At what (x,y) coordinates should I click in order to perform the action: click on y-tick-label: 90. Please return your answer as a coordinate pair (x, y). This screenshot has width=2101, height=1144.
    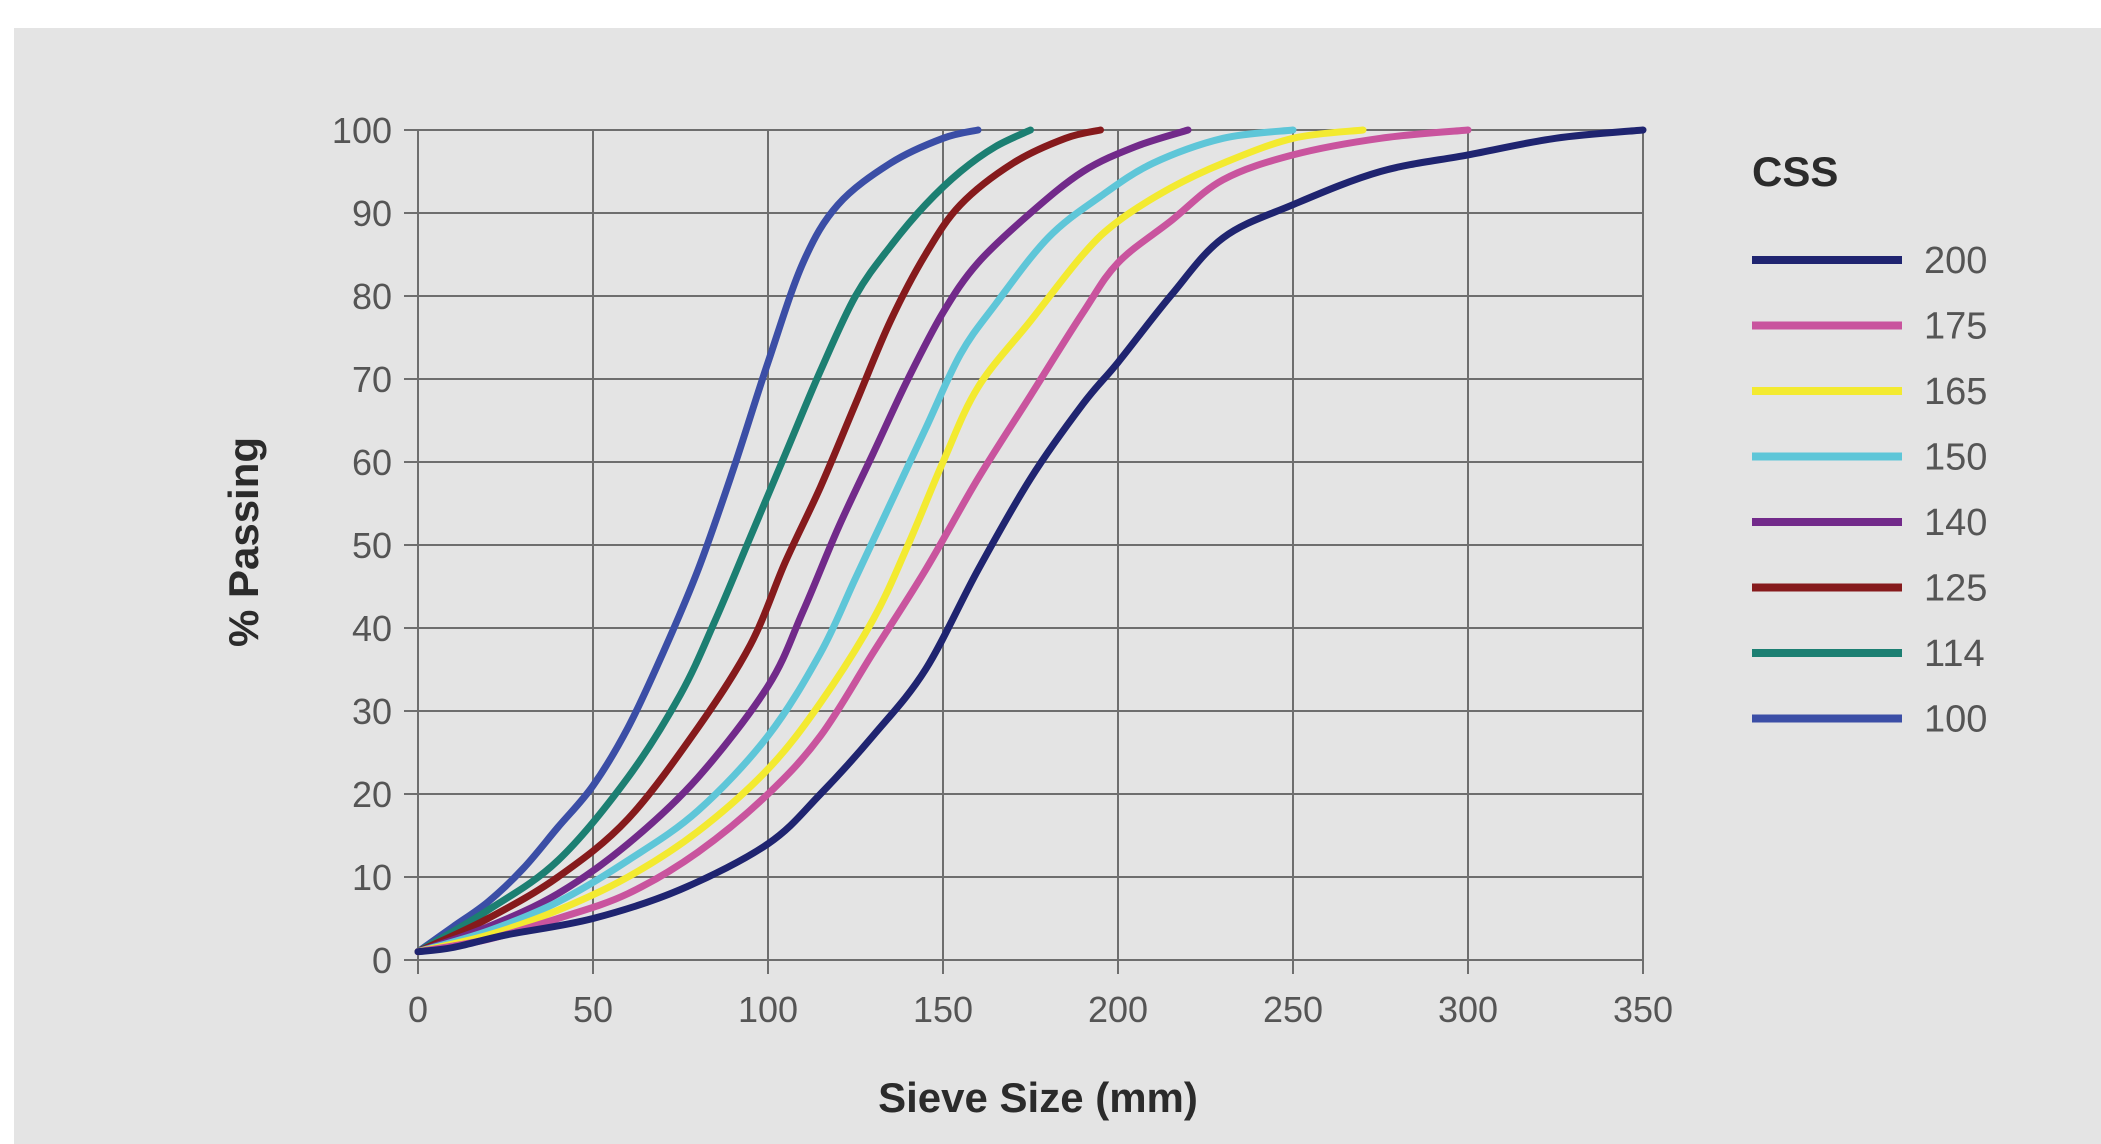
    Looking at the image, I should click on (372, 213).